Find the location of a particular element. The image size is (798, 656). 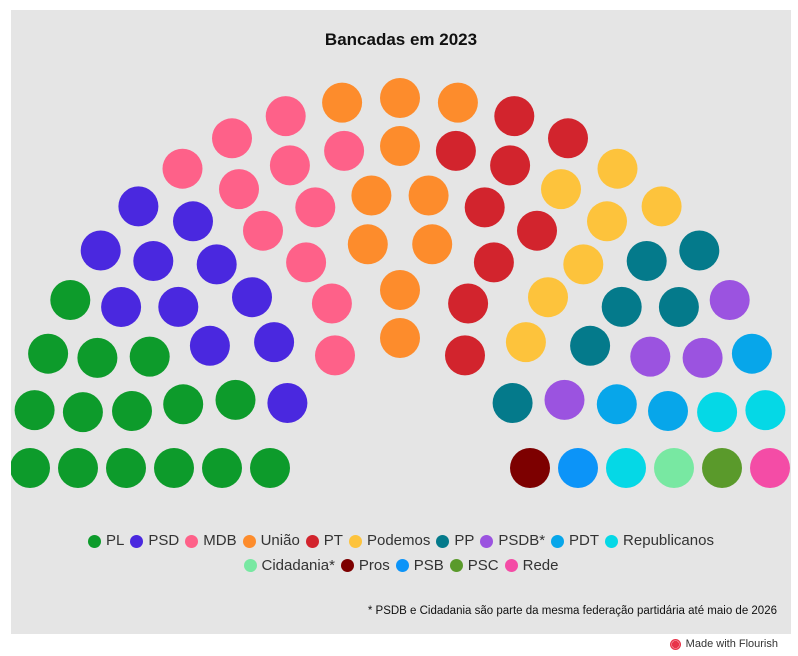

legend-item: PP is located at coordinates (455, 541).